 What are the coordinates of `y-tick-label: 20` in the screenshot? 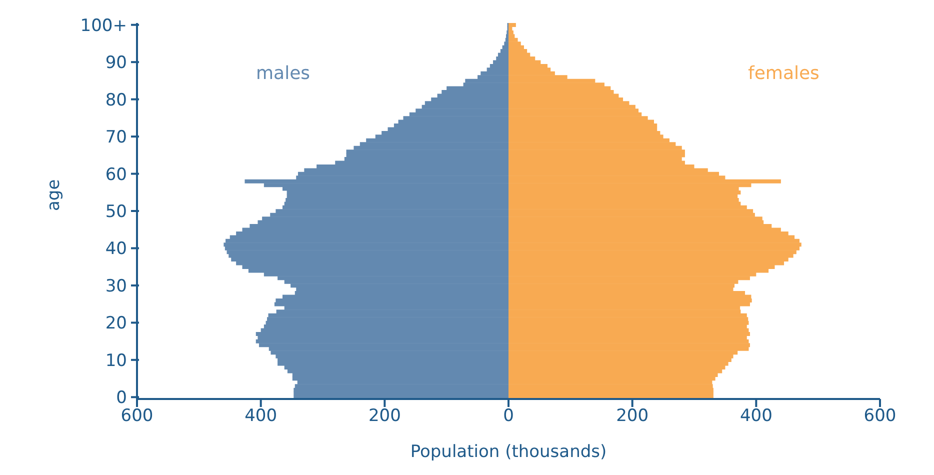 It's located at (116, 324).